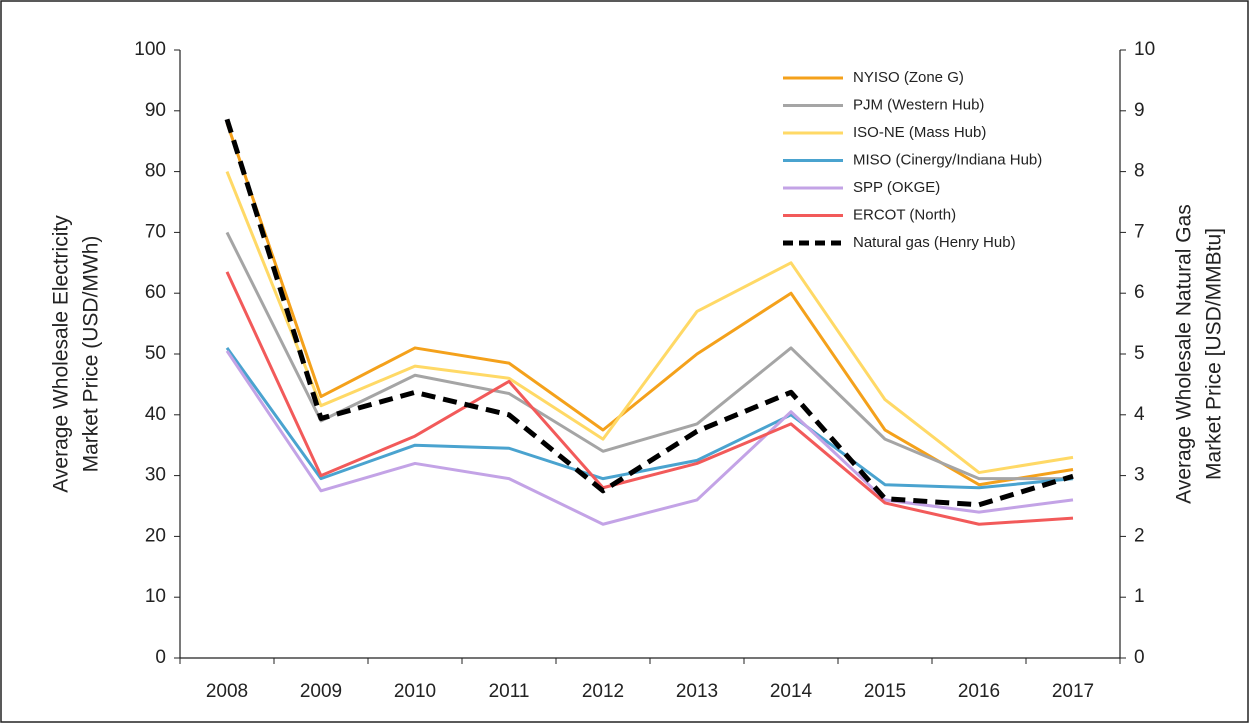 The image size is (1249, 728). Describe the element at coordinates (947, 159) in the screenshot. I see `legend-label: MISO (Cinergy/Indiana Hub)` at that location.